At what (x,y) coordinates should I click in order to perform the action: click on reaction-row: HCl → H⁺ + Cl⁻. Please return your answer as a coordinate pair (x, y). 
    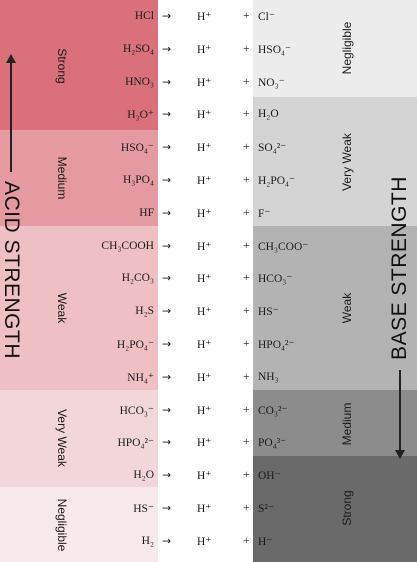
    Looking at the image, I should click on (208, 16).